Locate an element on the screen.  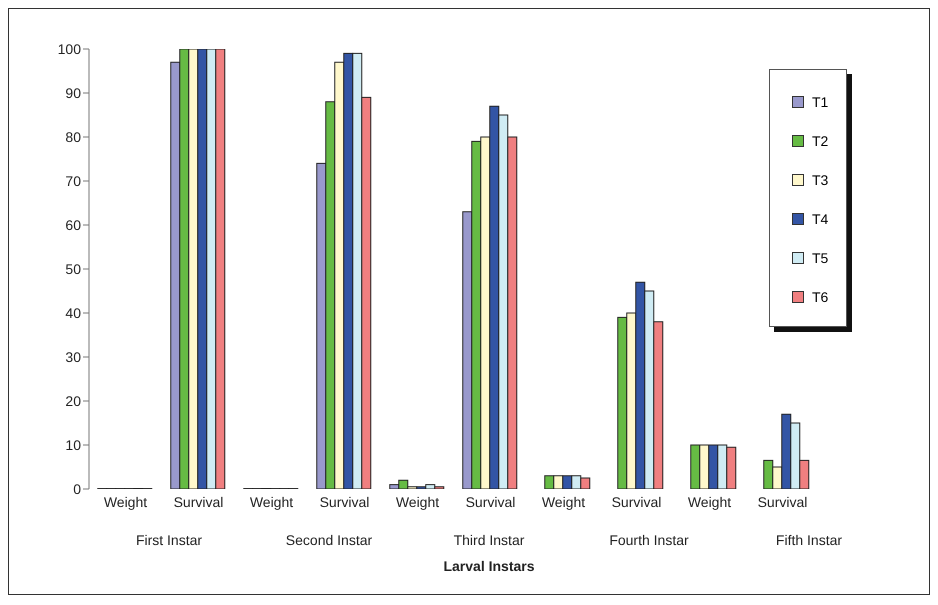
y-tick-label: 60 is located at coordinates (73, 224).